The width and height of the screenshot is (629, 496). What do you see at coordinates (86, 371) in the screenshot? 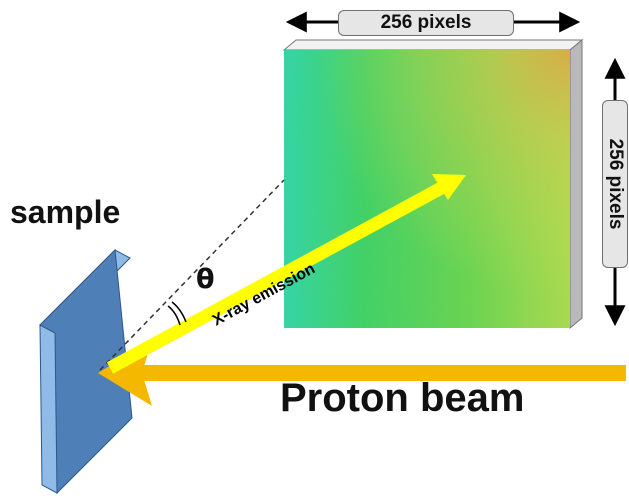
I see `sample-plate` at bounding box center [86, 371].